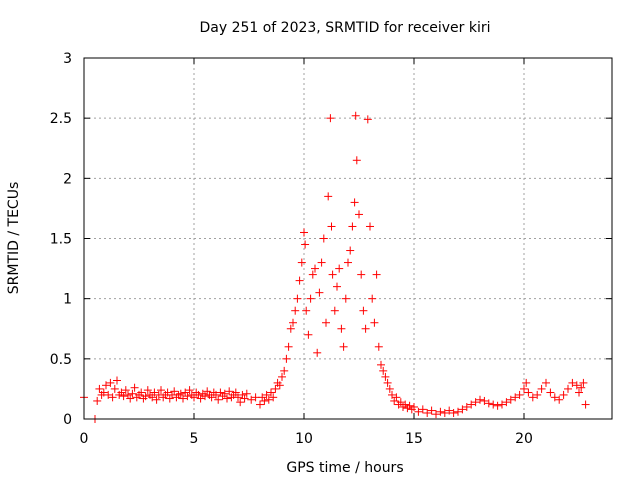  Describe the element at coordinates (414, 439) in the screenshot. I see `x-tick-label: 15` at that location.